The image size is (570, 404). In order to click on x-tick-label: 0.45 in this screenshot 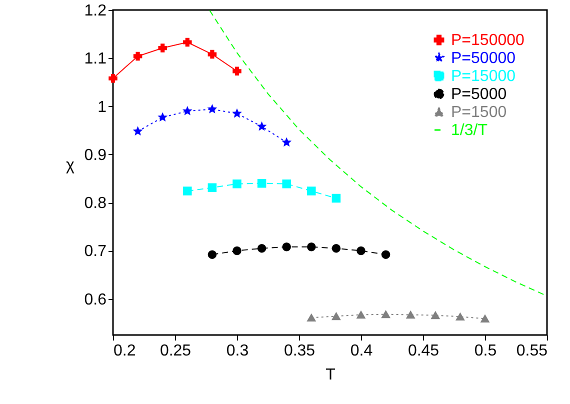, I will do `click(424, 351)`.